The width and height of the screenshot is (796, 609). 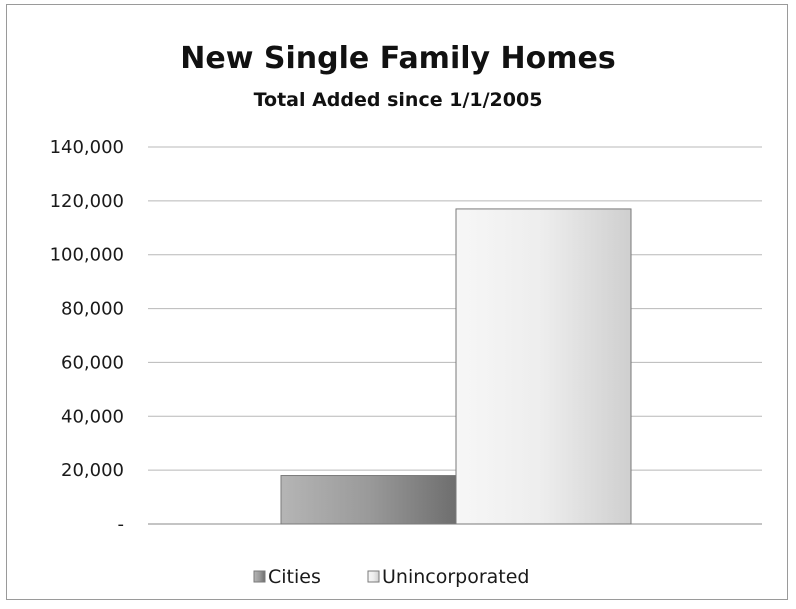 What do you see at coordinates (368, 500) in the screenshot?
I see `bar-cities` at bounding box center [368, 500].